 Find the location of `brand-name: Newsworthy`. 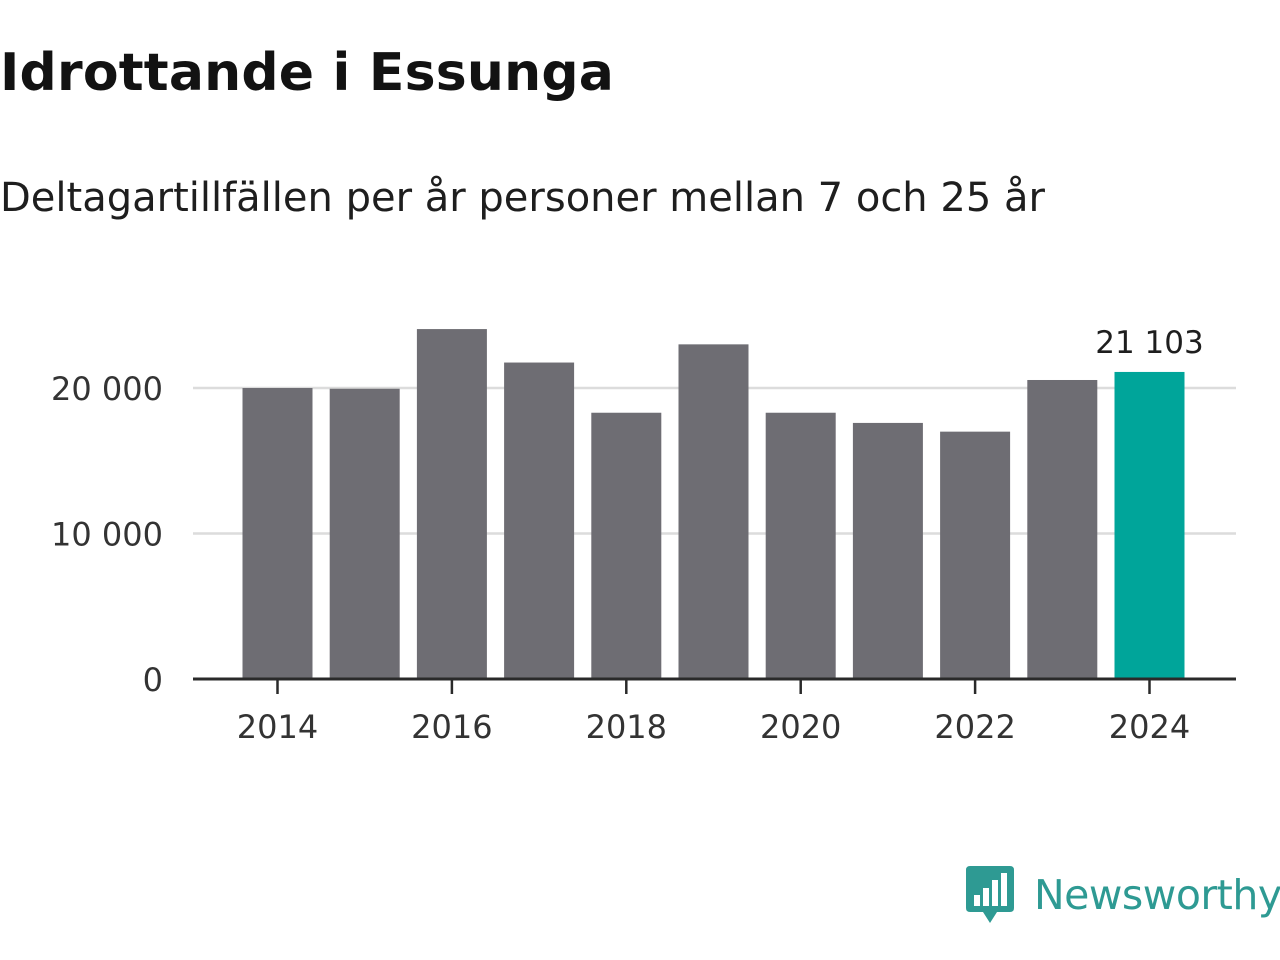

brand-name: Newsworthy is located at coordinates (1157, 895).